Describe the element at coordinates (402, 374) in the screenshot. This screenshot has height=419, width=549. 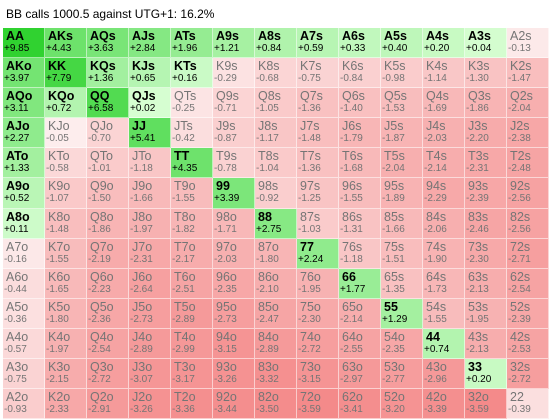
I see `hand-cell: 53o -2.77` at that location.